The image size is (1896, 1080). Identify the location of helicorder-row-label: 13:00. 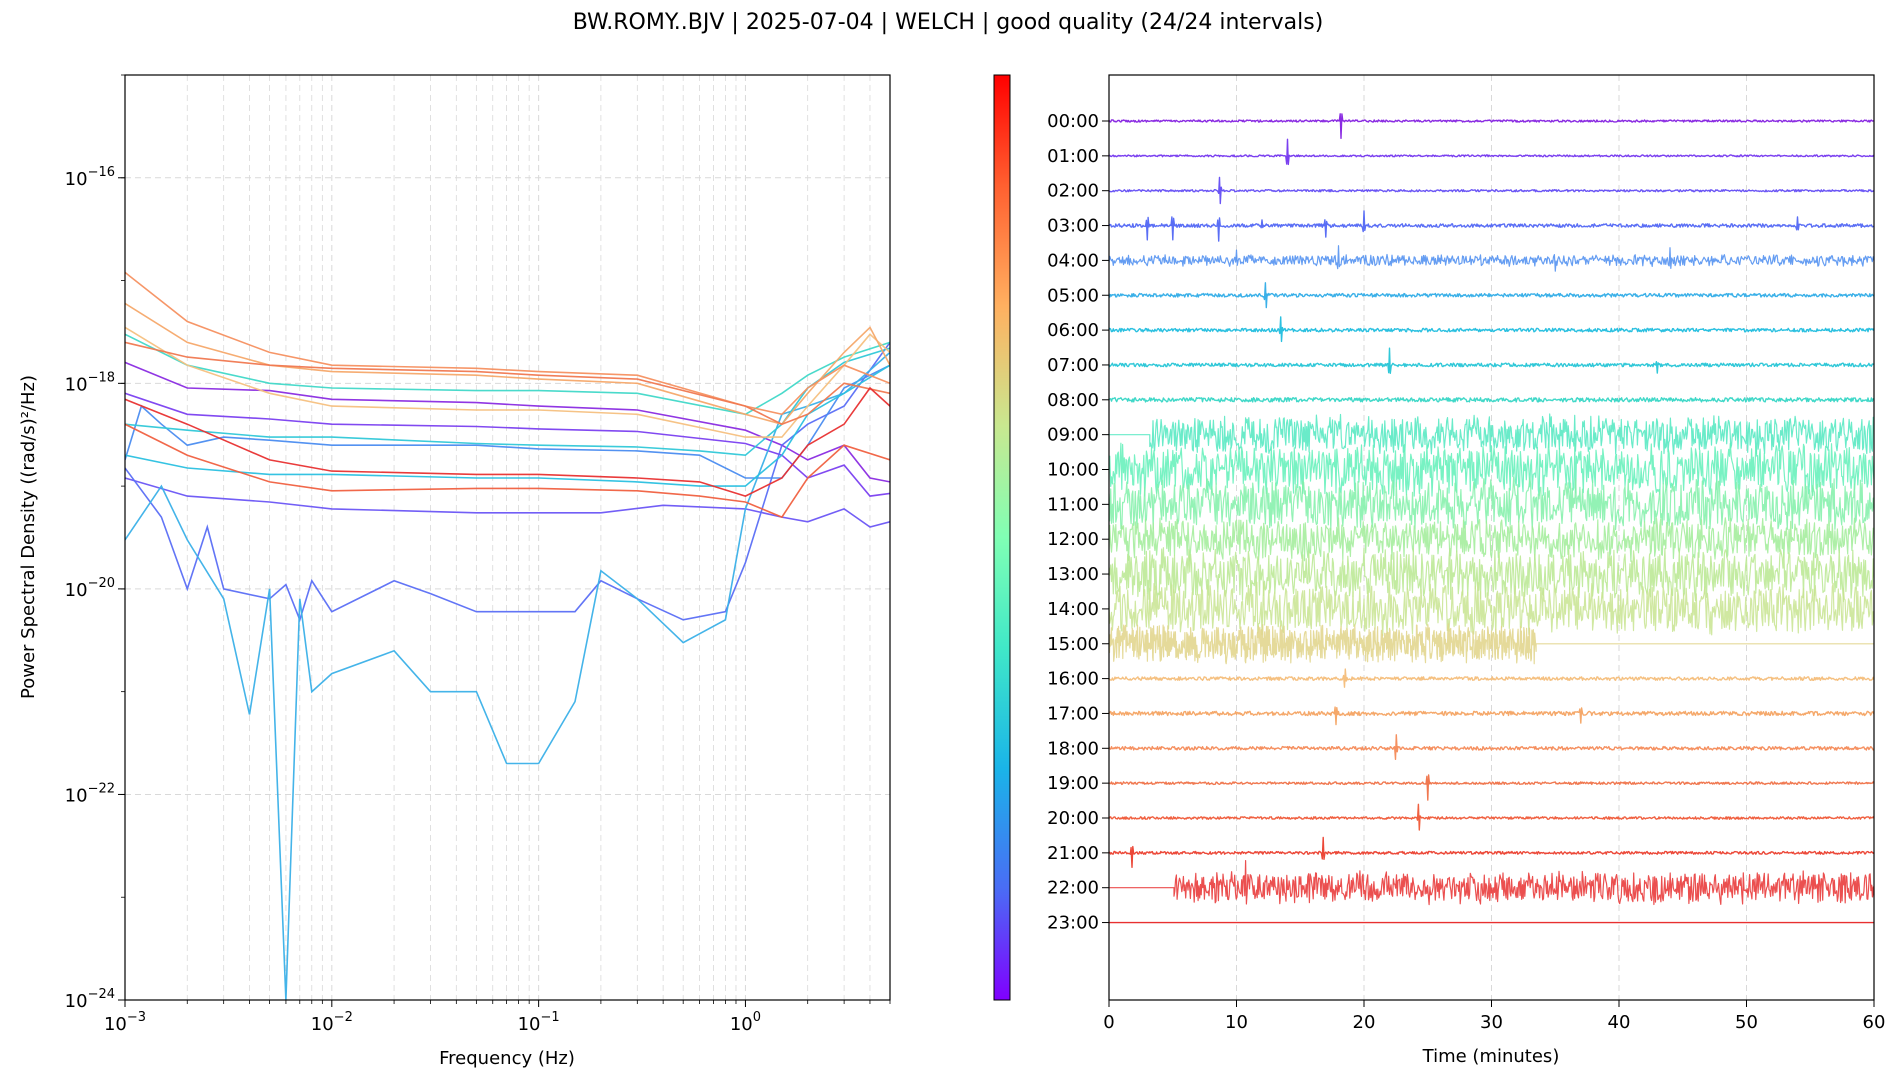
(1073, 574).